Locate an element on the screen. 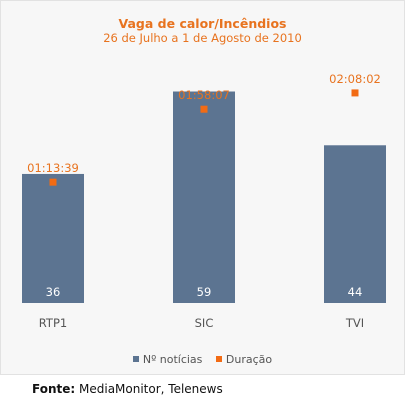  x-tick-sic: SIC is located at coordinates (204, 323).